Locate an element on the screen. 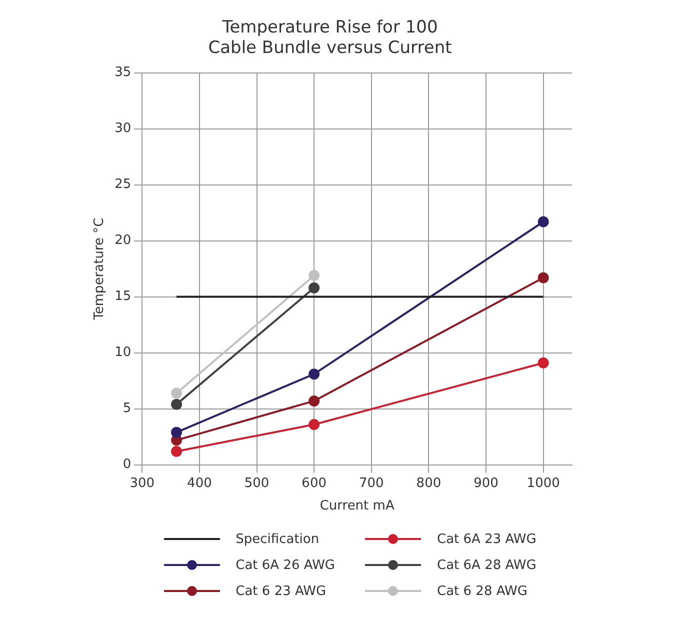  y-tick-label: 35 is located at coordinates (123, 72).